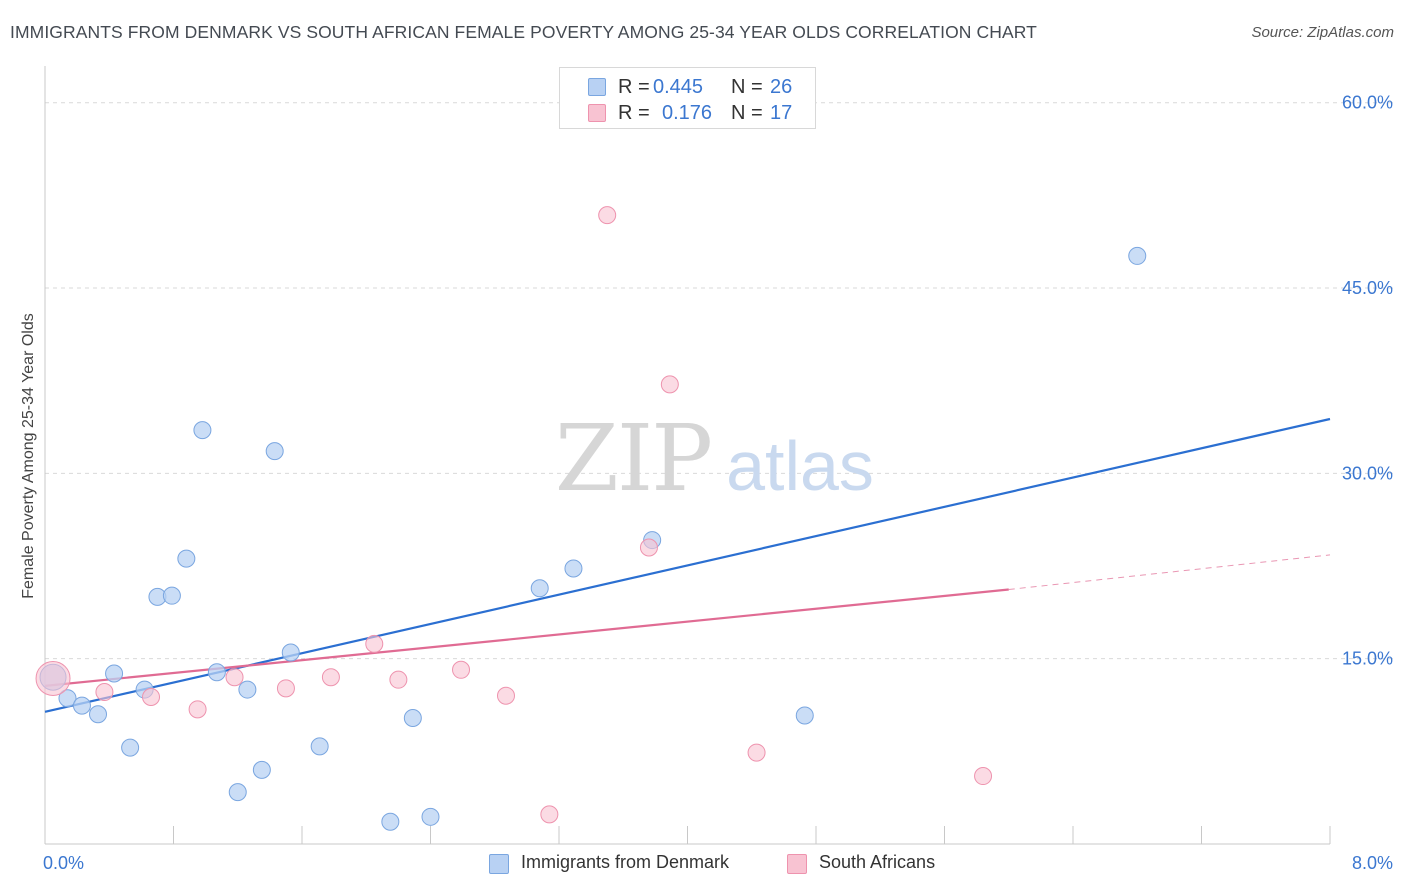 This screenshot has height=892, width=1406. What do you see at coordinates (714, 458) in the screenshot?
I see `watermark: ZIP atlas` at bounding box center [714, 458].